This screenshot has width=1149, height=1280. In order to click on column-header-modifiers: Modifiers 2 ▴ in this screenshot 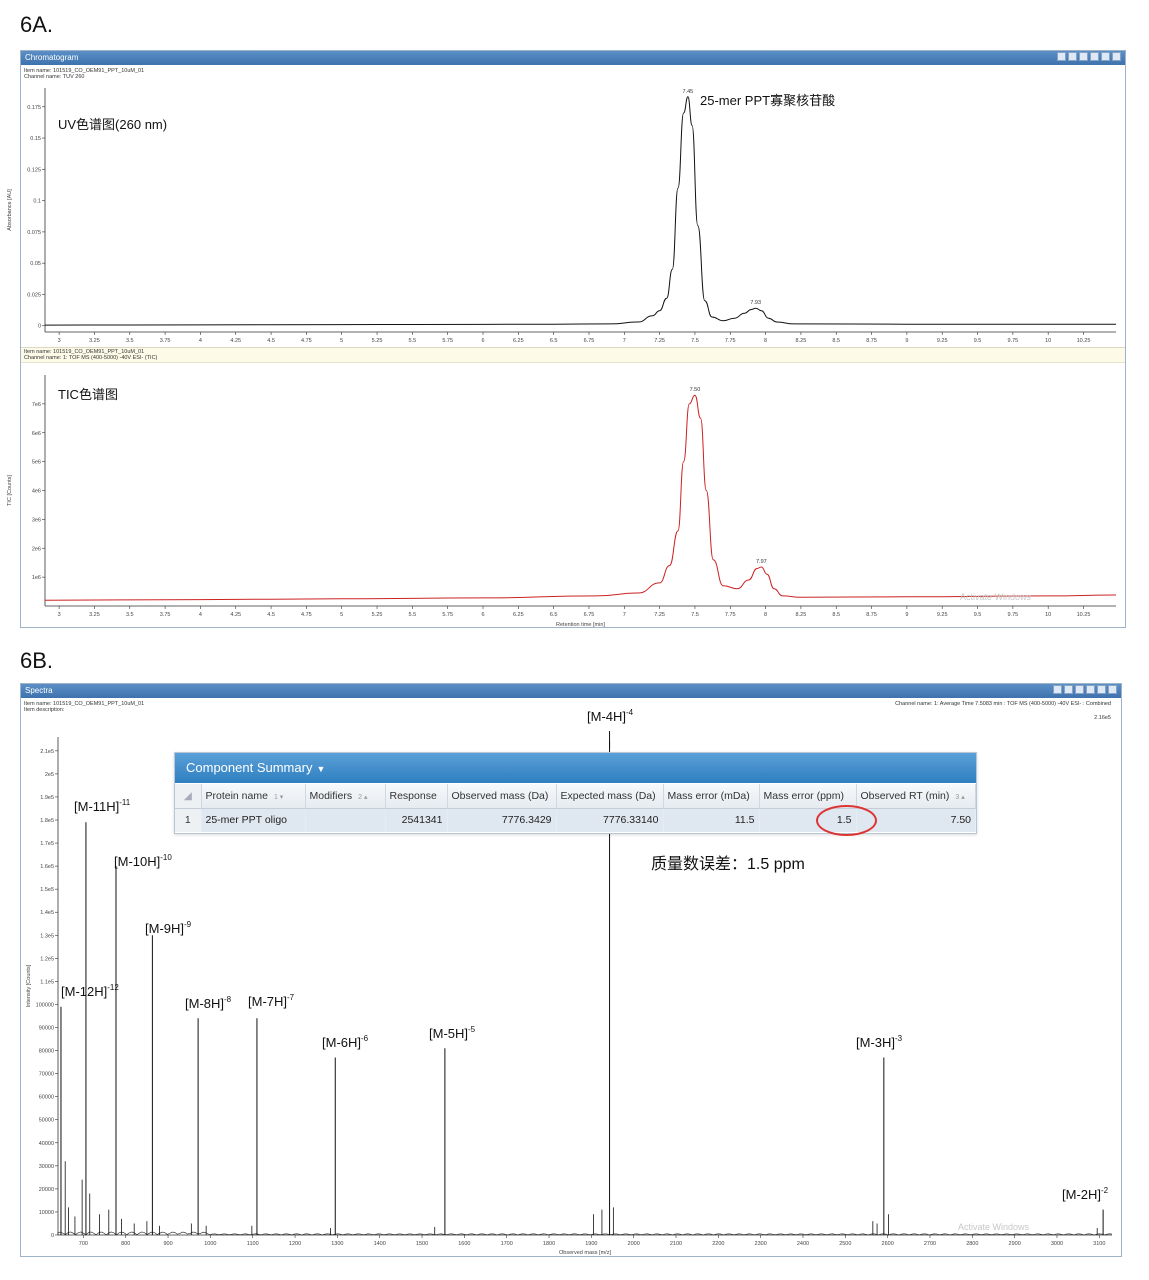, I will do `click(345, 796)`.